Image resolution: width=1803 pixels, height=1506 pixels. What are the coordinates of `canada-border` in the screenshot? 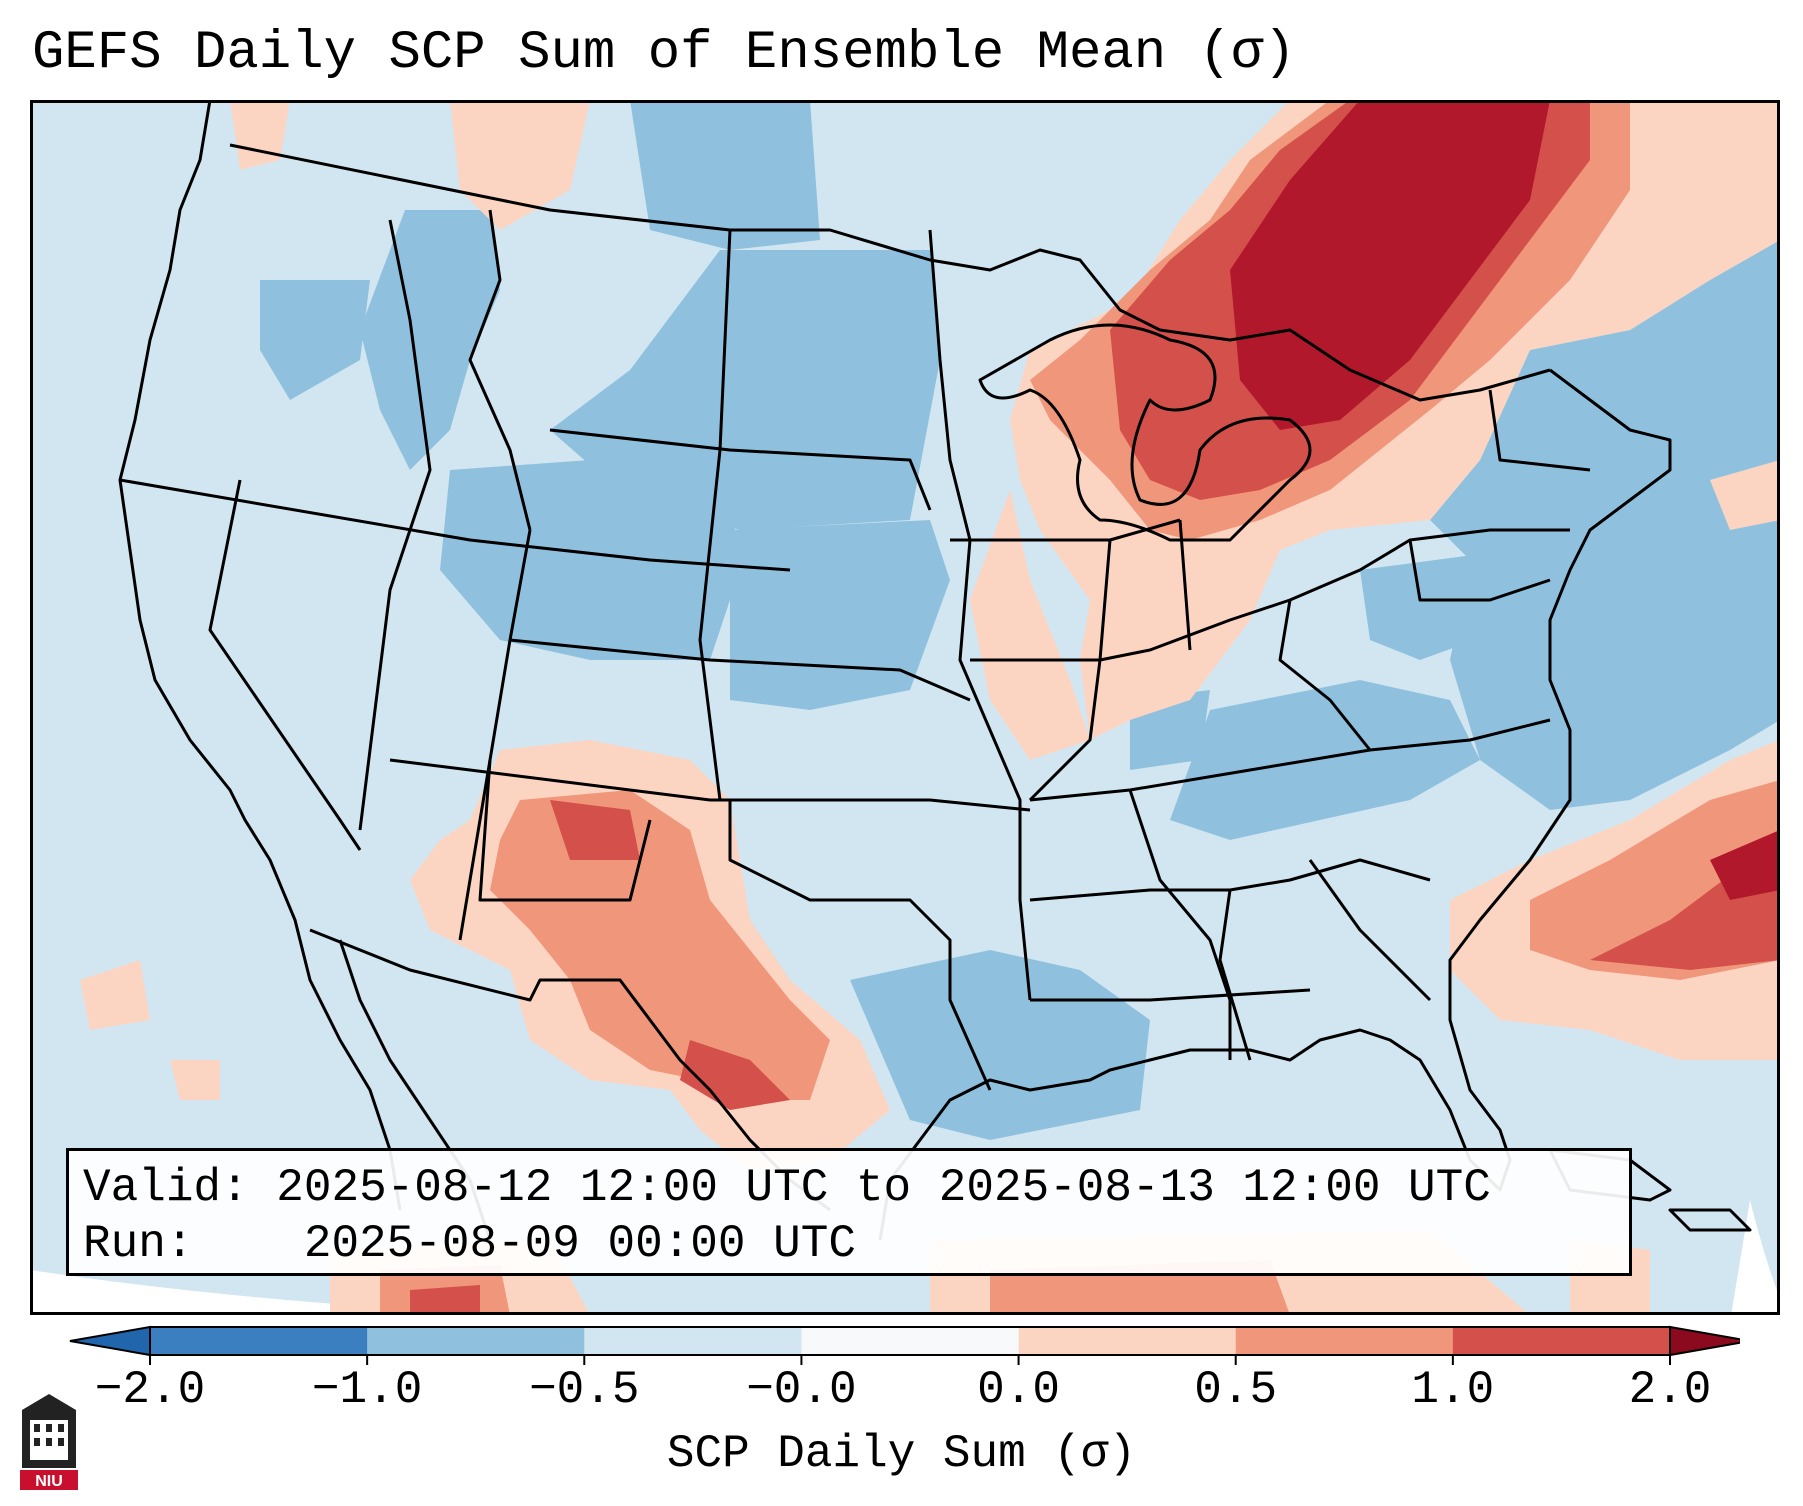 It's located at (890, 272).